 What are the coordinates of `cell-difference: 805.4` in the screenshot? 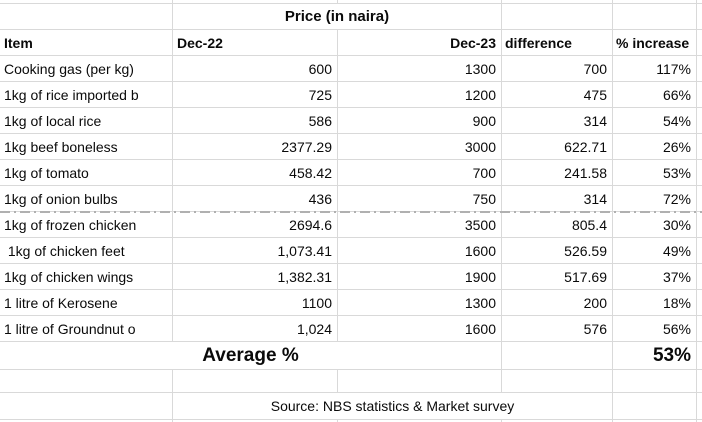 It's located at (557, 224).